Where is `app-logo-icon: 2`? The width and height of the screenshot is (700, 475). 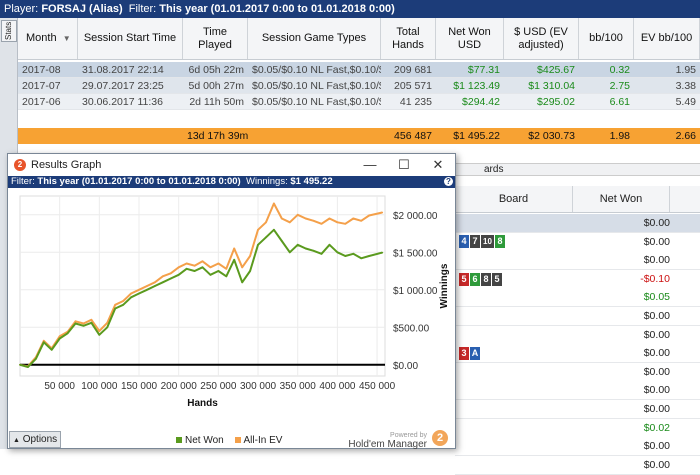
app-logo-icon: 2 is located at coordinates (20, 165).